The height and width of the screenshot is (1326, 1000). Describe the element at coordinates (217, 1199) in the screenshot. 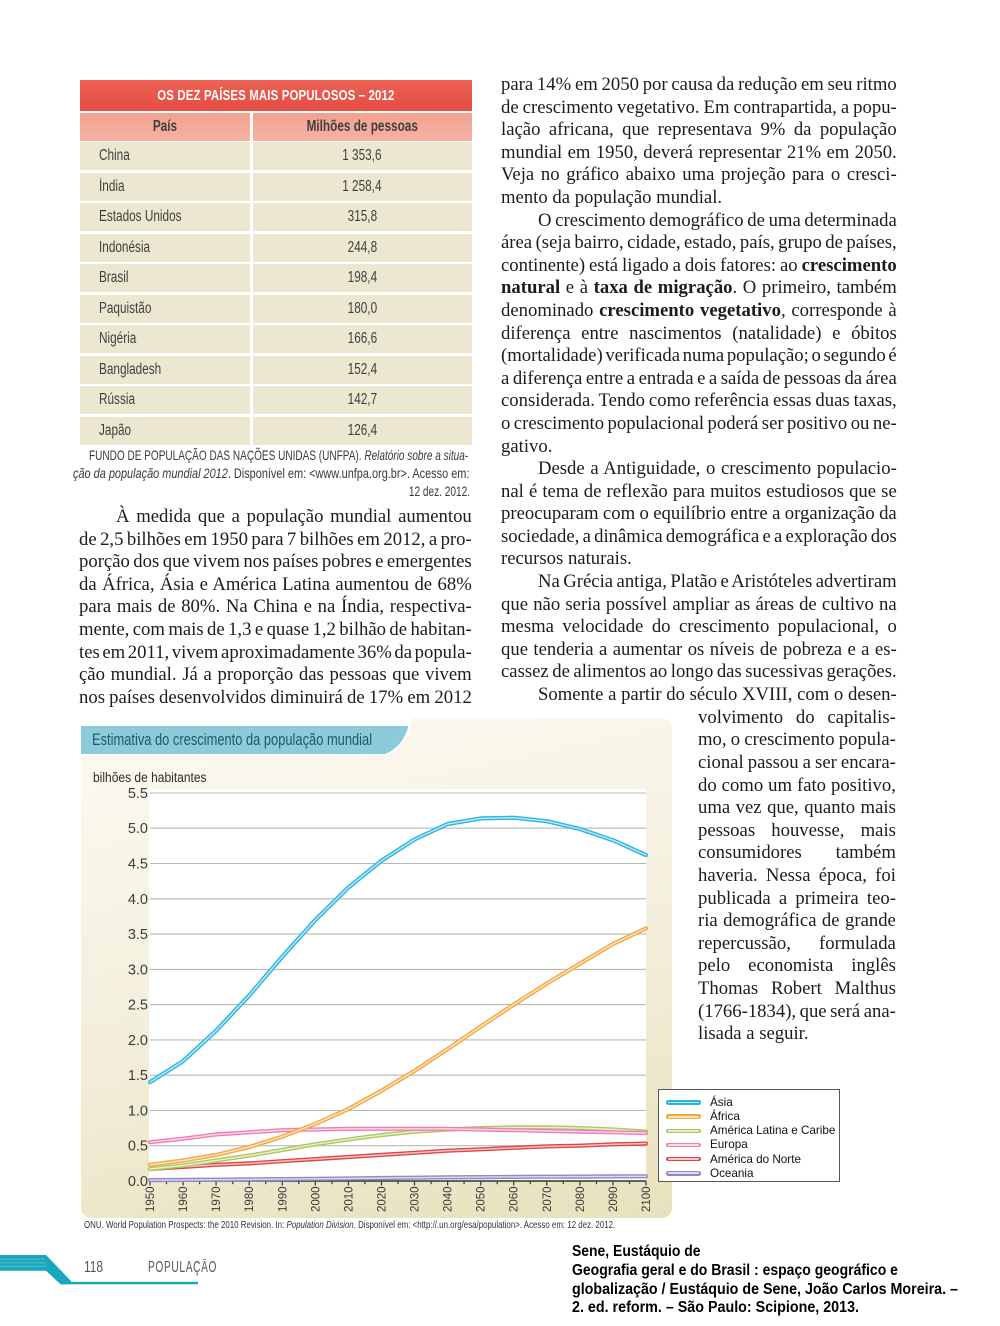

I see `svg-text: 1970` at that location.